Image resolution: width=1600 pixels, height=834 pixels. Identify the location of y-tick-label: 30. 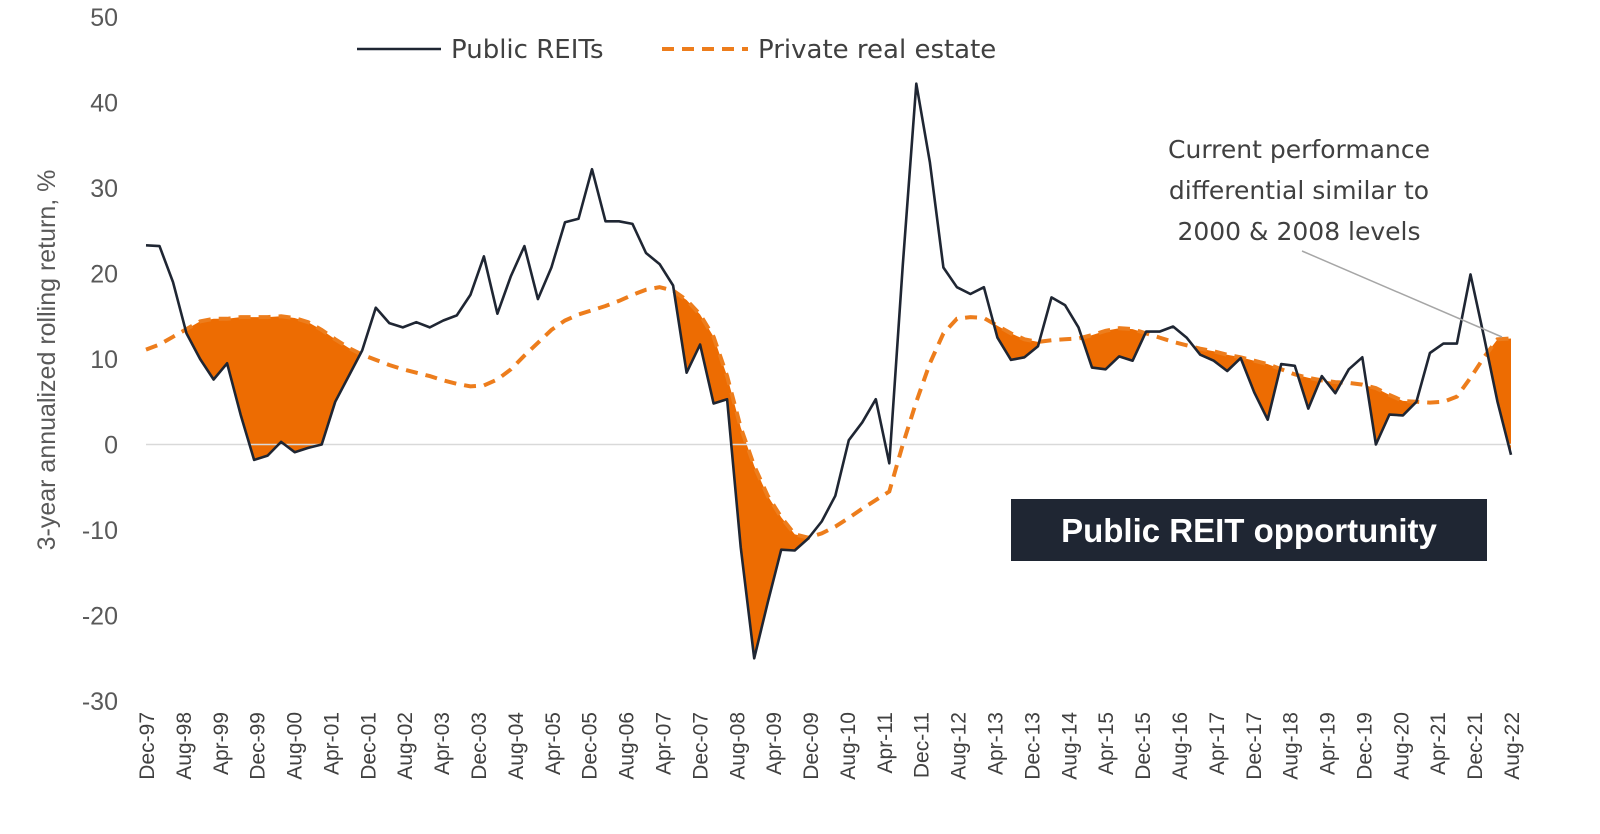
(104, 189).